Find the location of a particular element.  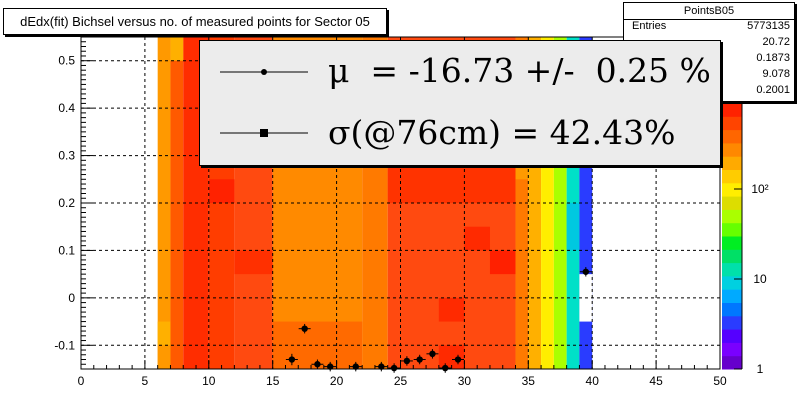

legend-markers is located at coordinates (264, 103).